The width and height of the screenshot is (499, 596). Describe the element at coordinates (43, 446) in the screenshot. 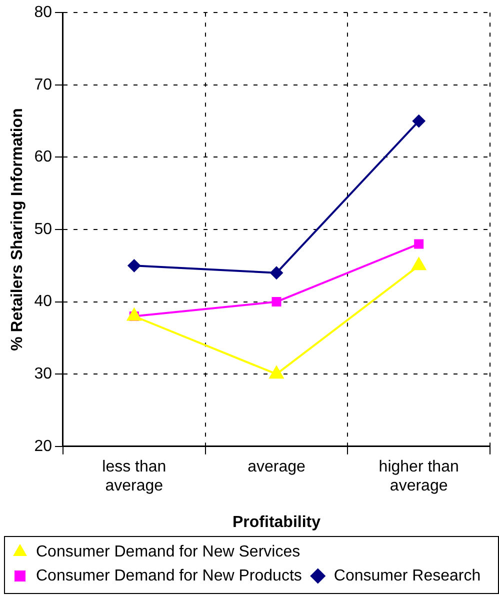

I see `y-tick-label: 20` at that location.